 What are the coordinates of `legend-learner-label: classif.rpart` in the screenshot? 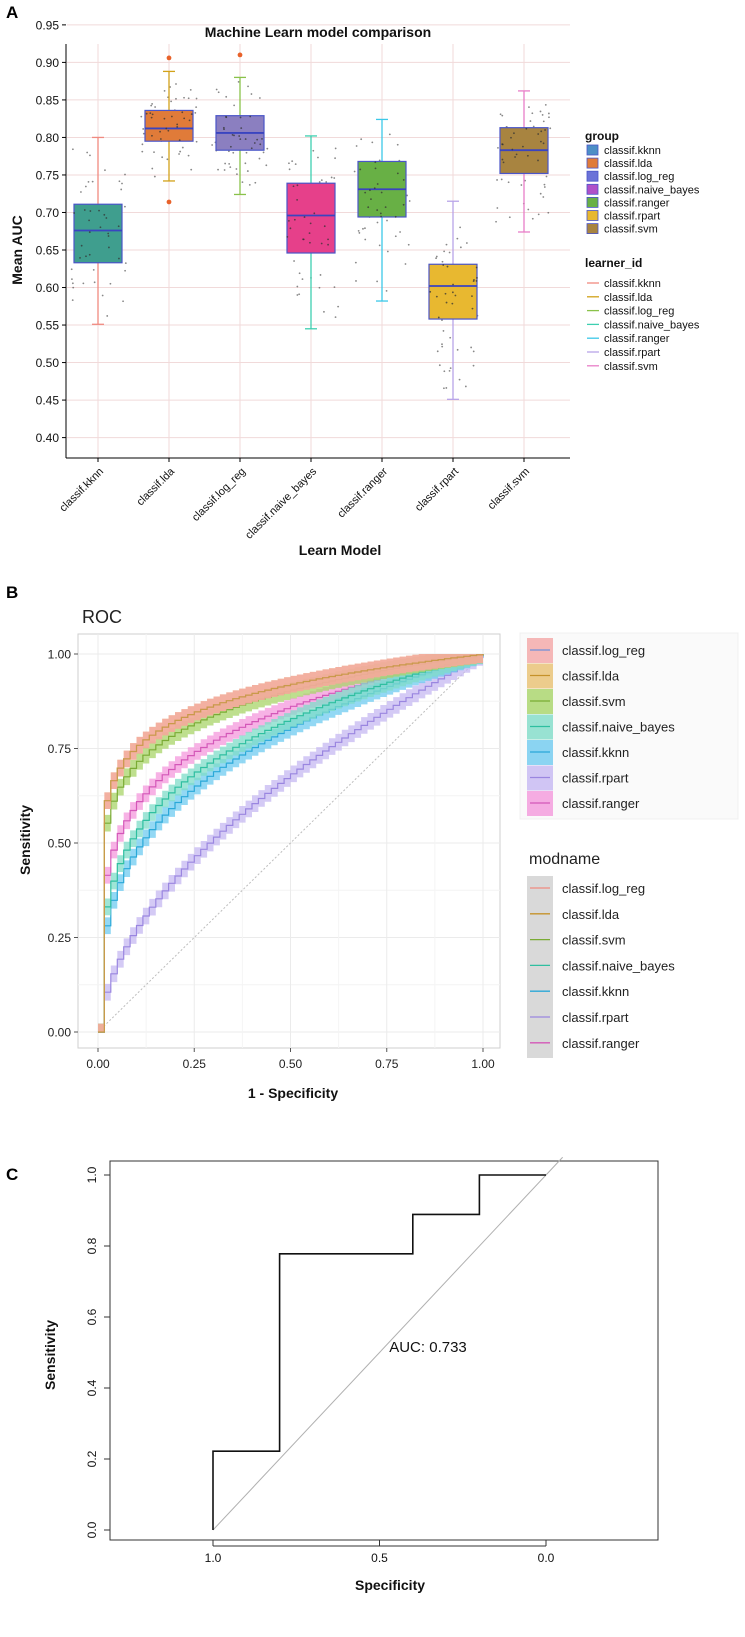 It's located at (632, 353).